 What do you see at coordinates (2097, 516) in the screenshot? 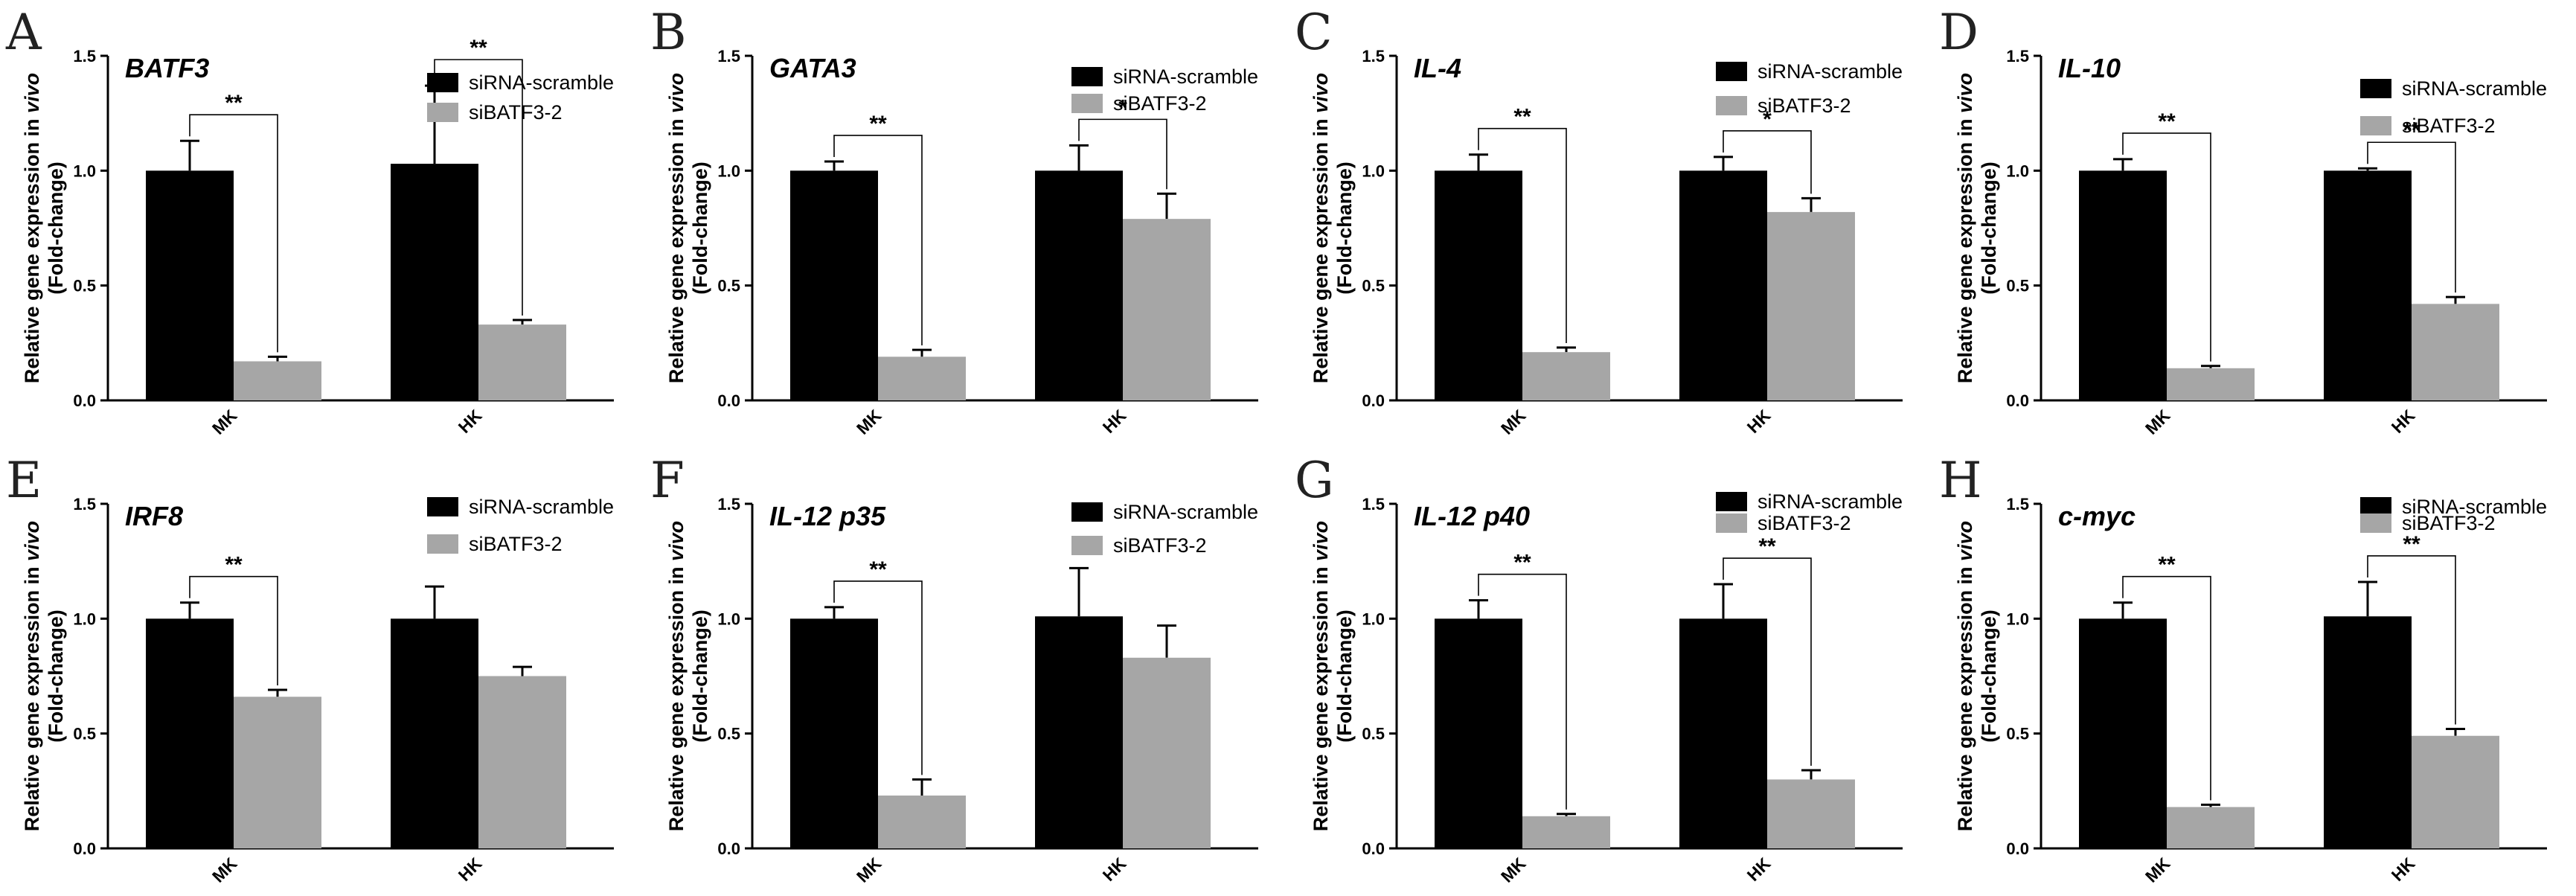
I see `gene-title: c-myc` at bounding box center [2097, 516].